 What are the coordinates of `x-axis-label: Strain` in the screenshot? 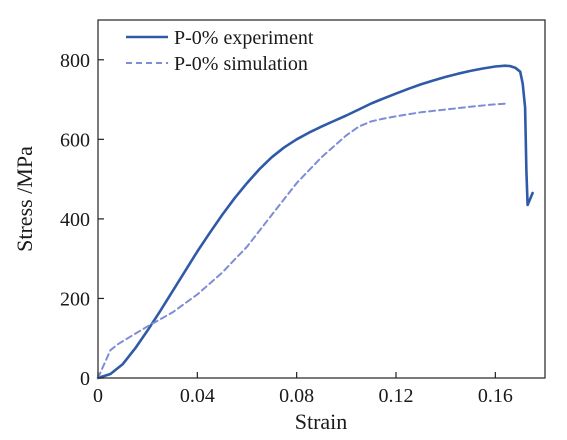 It's located at (321, 421).